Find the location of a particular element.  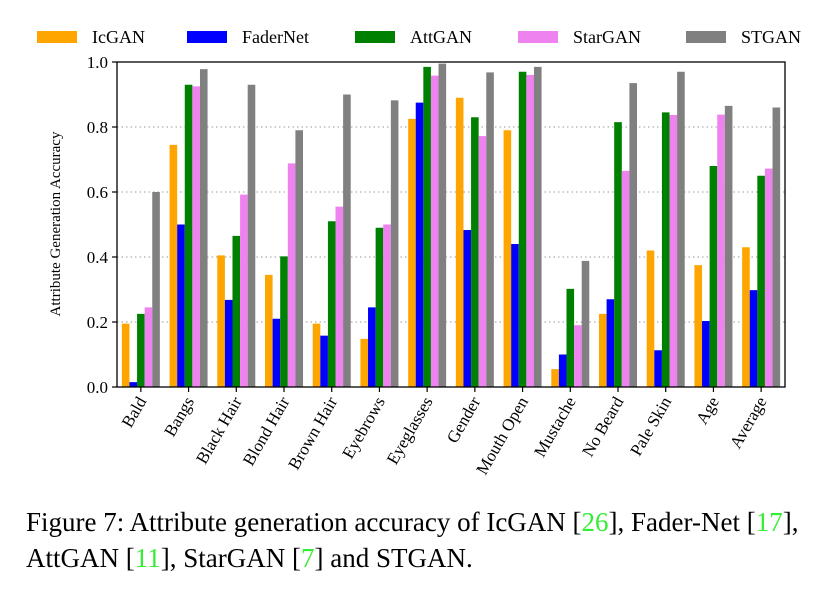

caption-text: ], StarGAN [ is located at coordinates (230, 558).